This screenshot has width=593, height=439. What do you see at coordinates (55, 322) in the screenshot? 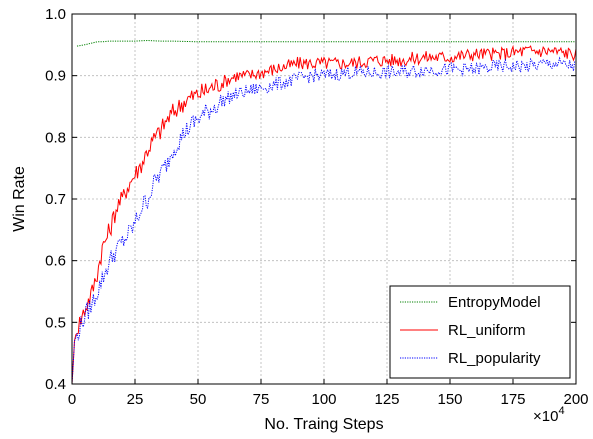
I see `y-tick-label: 0.5` at bounding box center [55, 322].